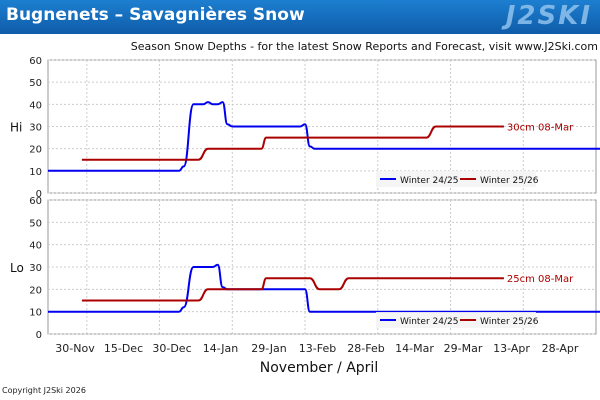  Describe the element at coordinates (269, 348) in the screenshot. I see `x-tick-label: 29-Jan` at that location.